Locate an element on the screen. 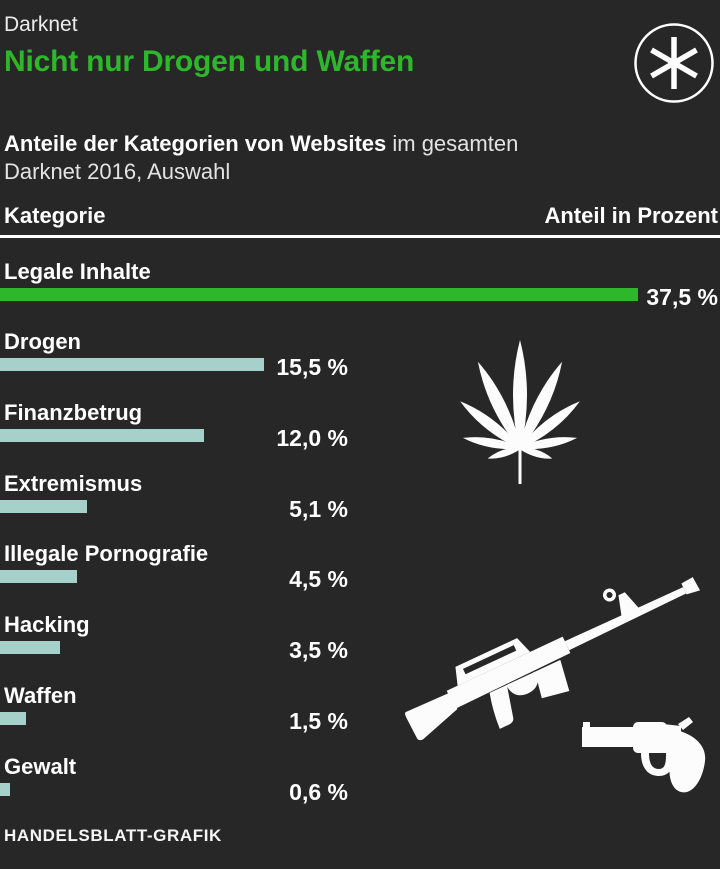  category-label: Gewalt is located at coordinates (40, 766).